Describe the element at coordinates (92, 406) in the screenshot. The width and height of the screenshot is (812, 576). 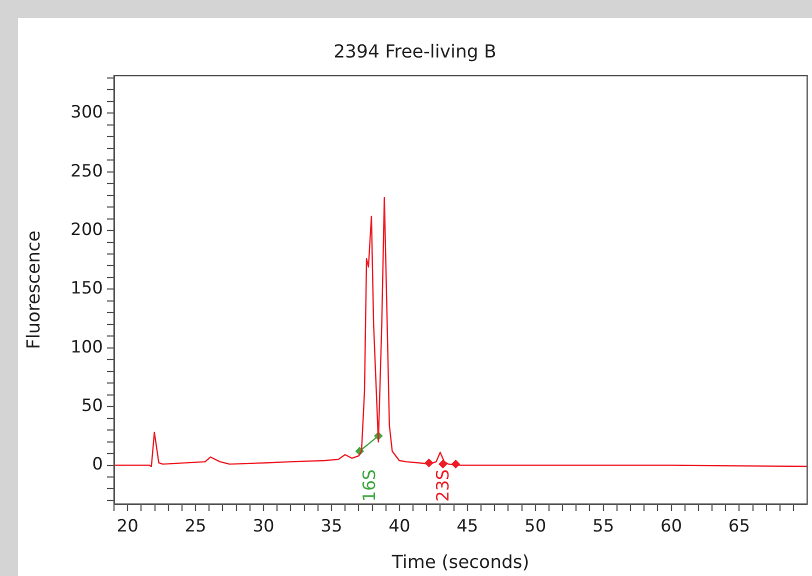
I see `y-tick-label: 50` at that location.